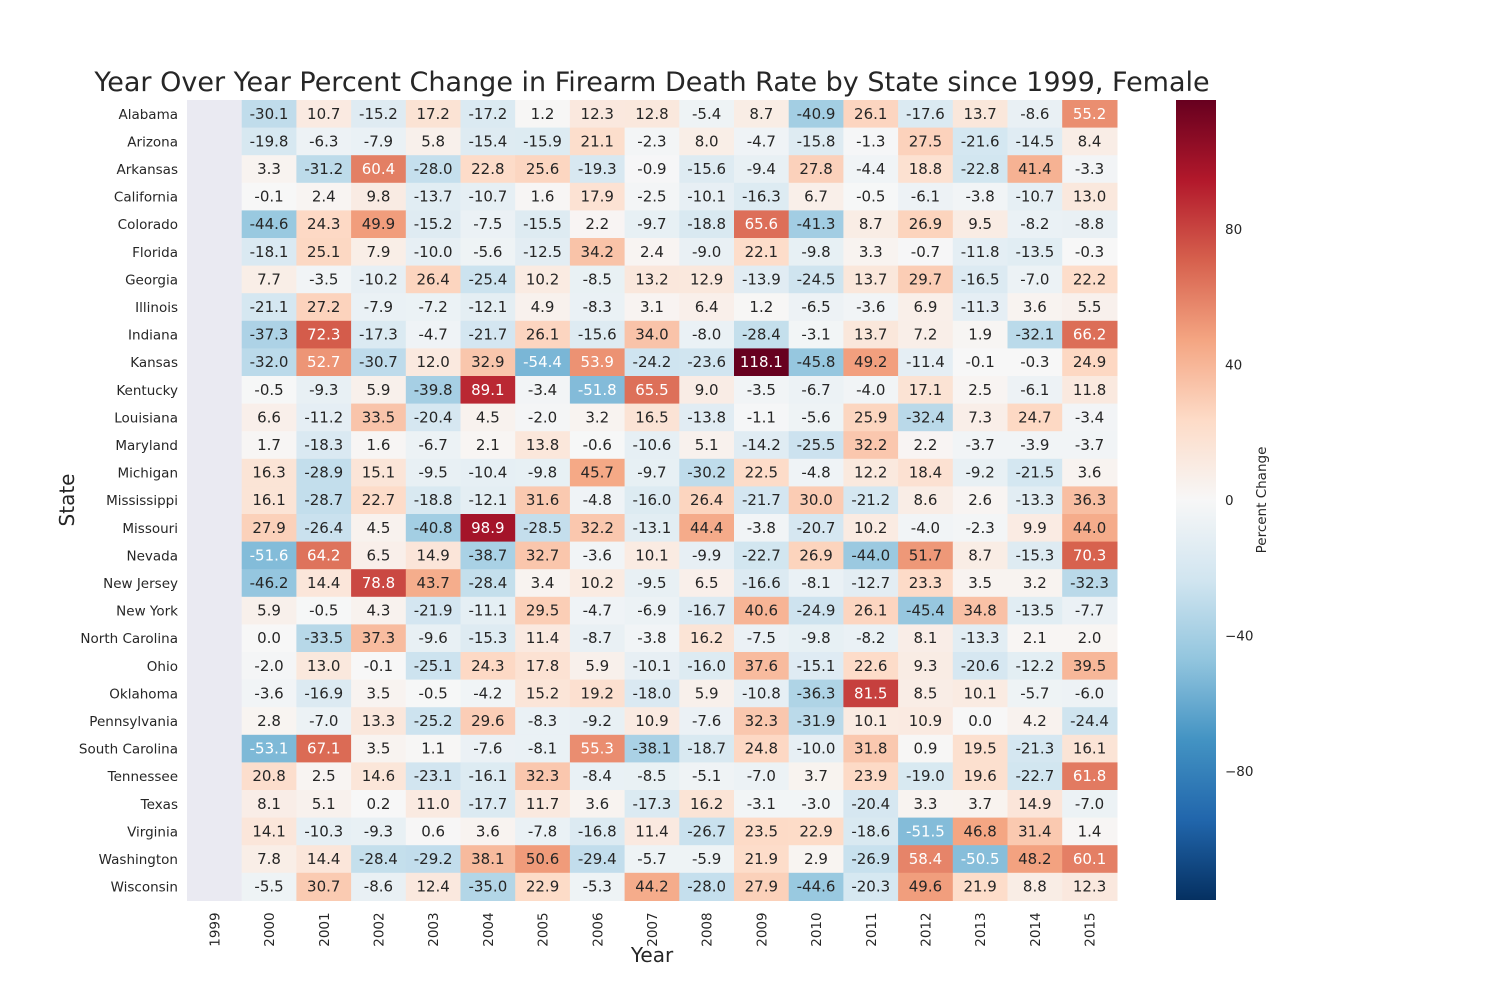 This screenshot has height=1000, width=1500. I want to click on cell-value-label: -18.8, so click(433, 500).